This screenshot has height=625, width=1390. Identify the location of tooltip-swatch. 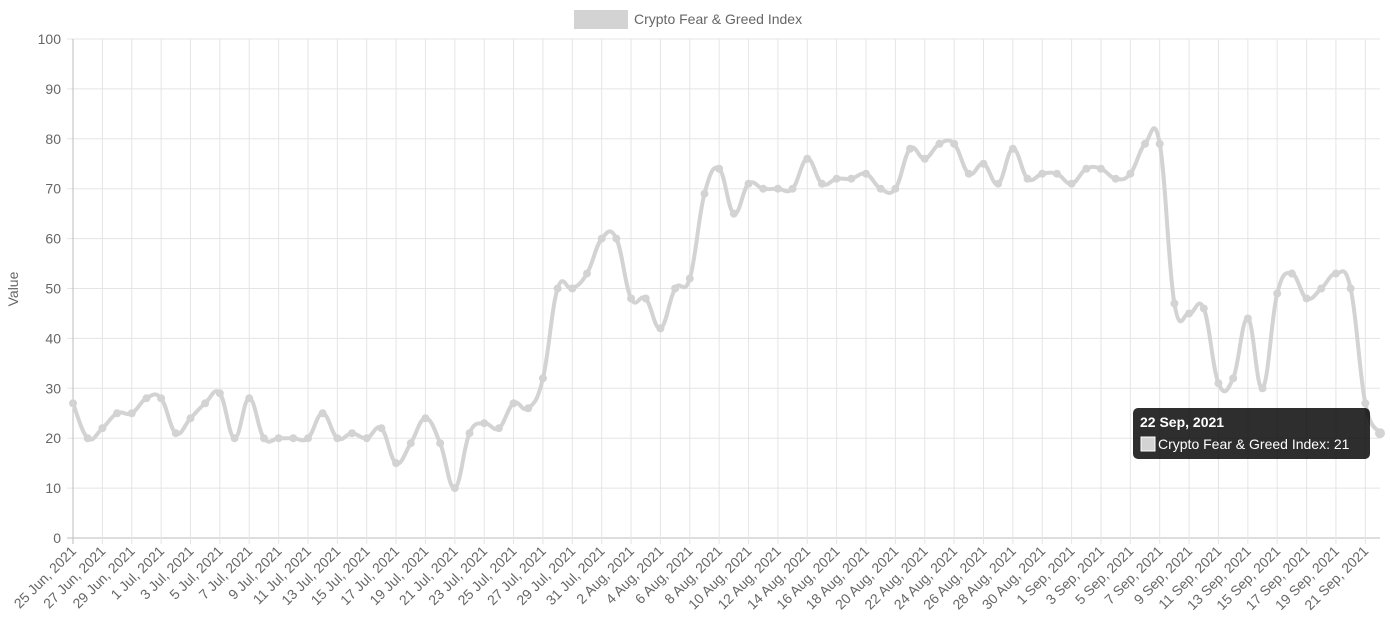
(1148, 444).